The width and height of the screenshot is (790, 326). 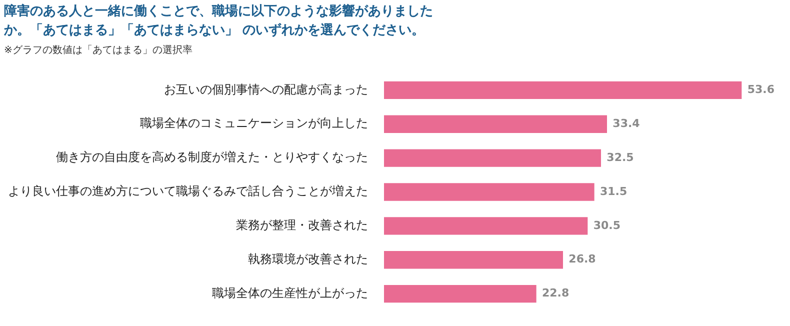 I want to click on data-label: 33.4, so click(x=626, y=123).